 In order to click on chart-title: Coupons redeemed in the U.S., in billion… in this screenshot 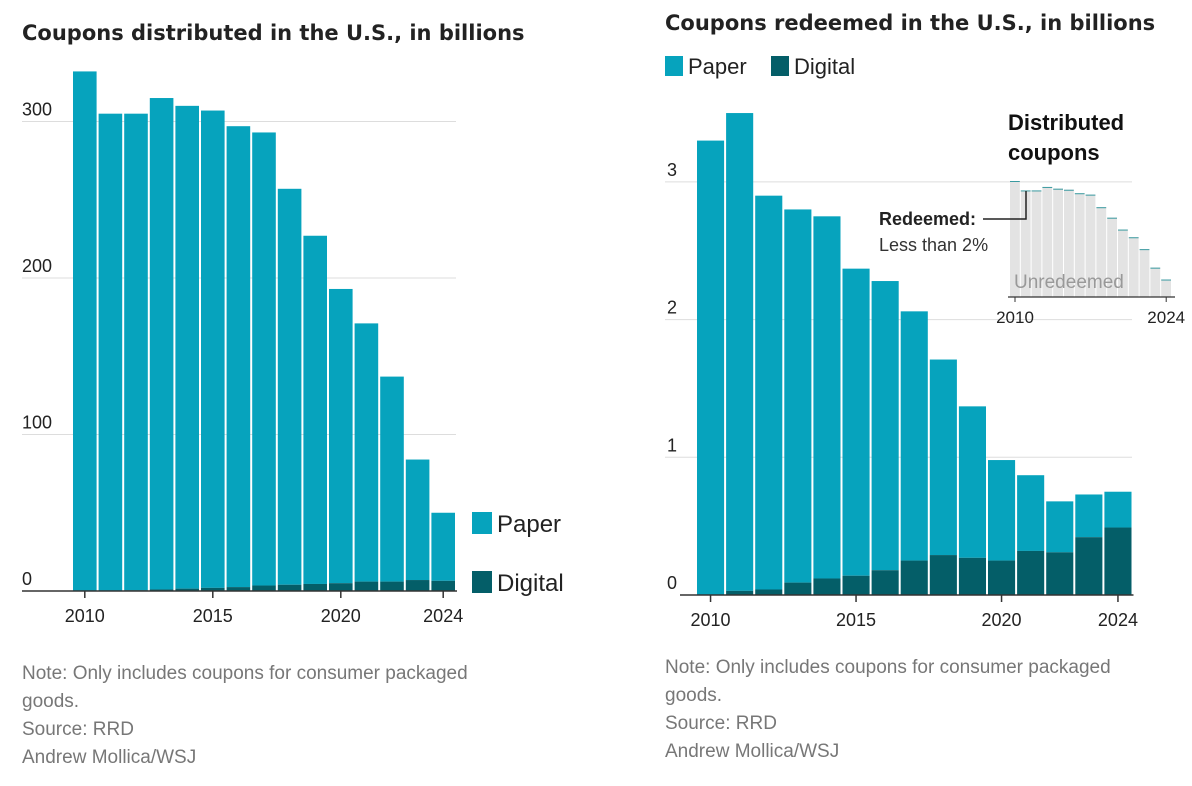, I will do `click(910, 23)`.